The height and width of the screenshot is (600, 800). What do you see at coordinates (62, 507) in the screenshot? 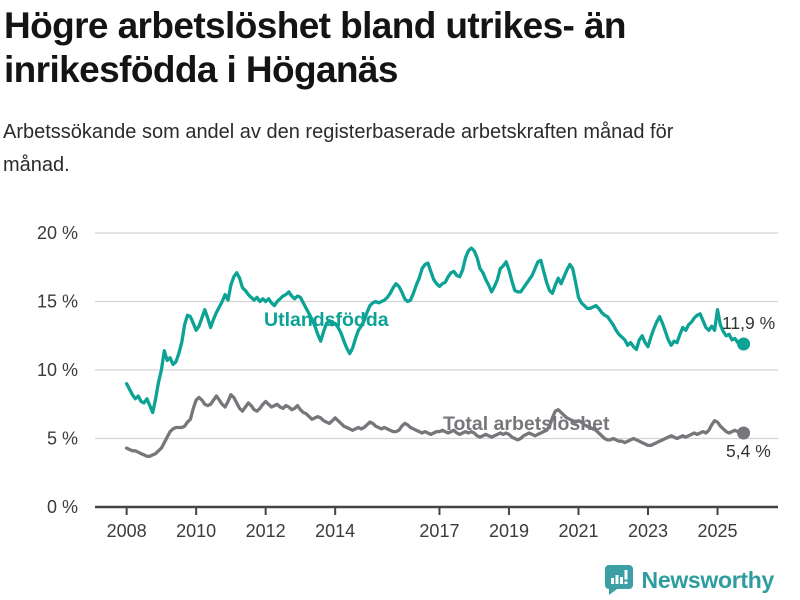
I see `y-tick-label: 0 %` at bounding box center [62, 507].